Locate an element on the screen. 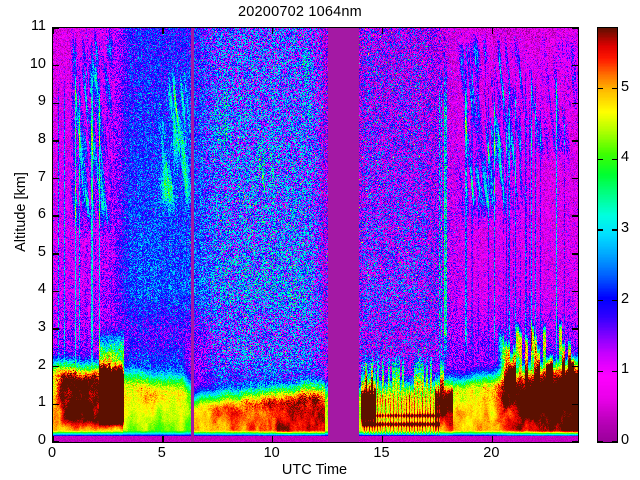 Image resolution: width=640 pixels, height=480 pixels. colorbar-label-5: 5 is located at coordinates (625, 86).